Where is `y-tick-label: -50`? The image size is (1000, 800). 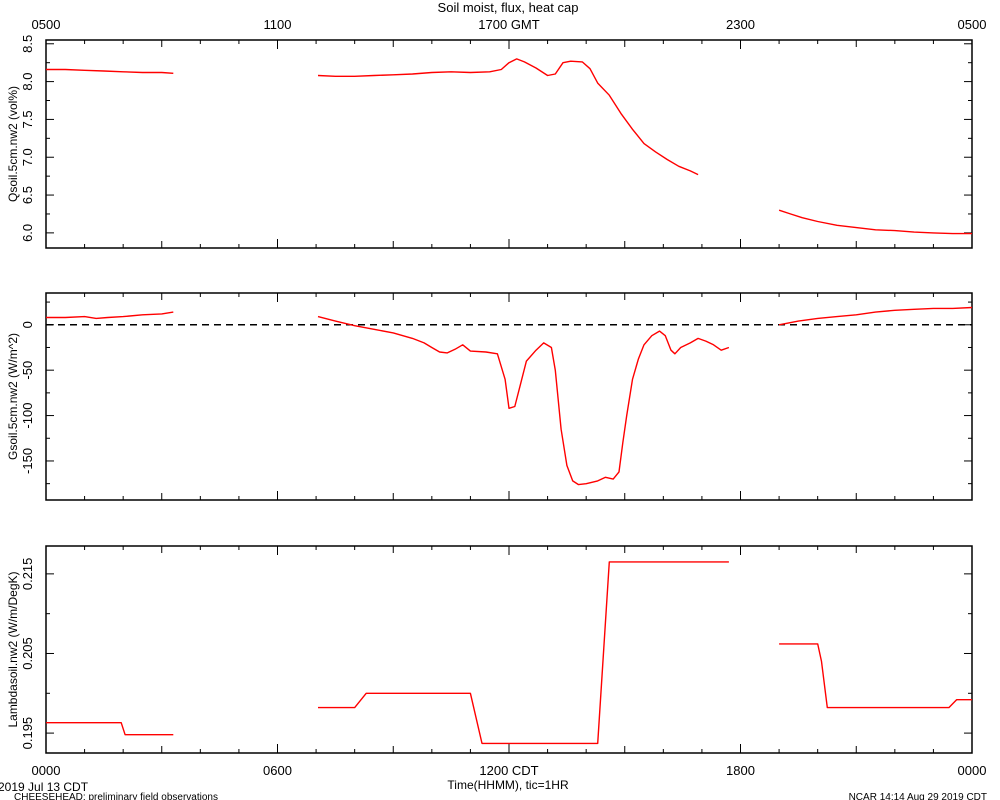
y-tick-label: -50 is located at coordinates (27, 370).